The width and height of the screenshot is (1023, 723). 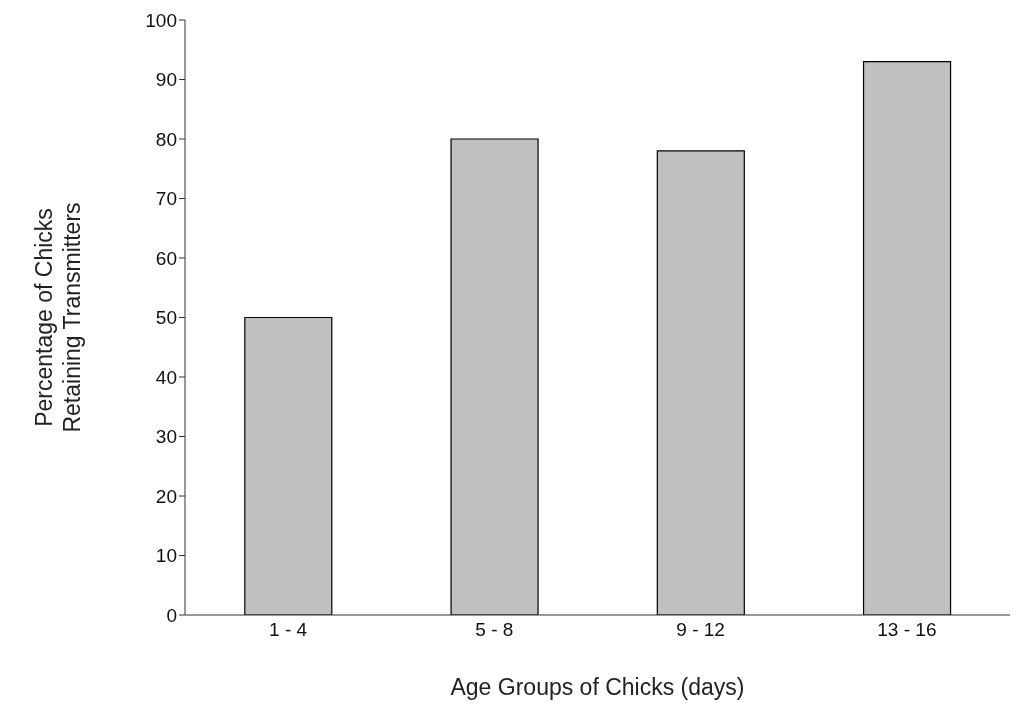 What do you see at coordinates (288, 630) in the screenshot?
I see `x-tick-label: 1 - 4` at bounding box center [288, 630].